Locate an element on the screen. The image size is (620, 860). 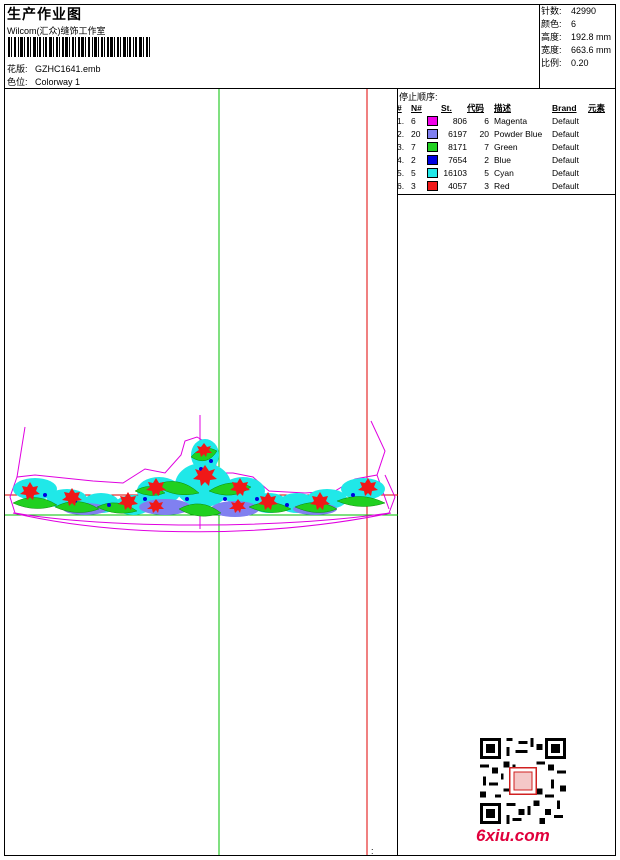
row-description: Powder Blue is located at coordinates (518, 133).